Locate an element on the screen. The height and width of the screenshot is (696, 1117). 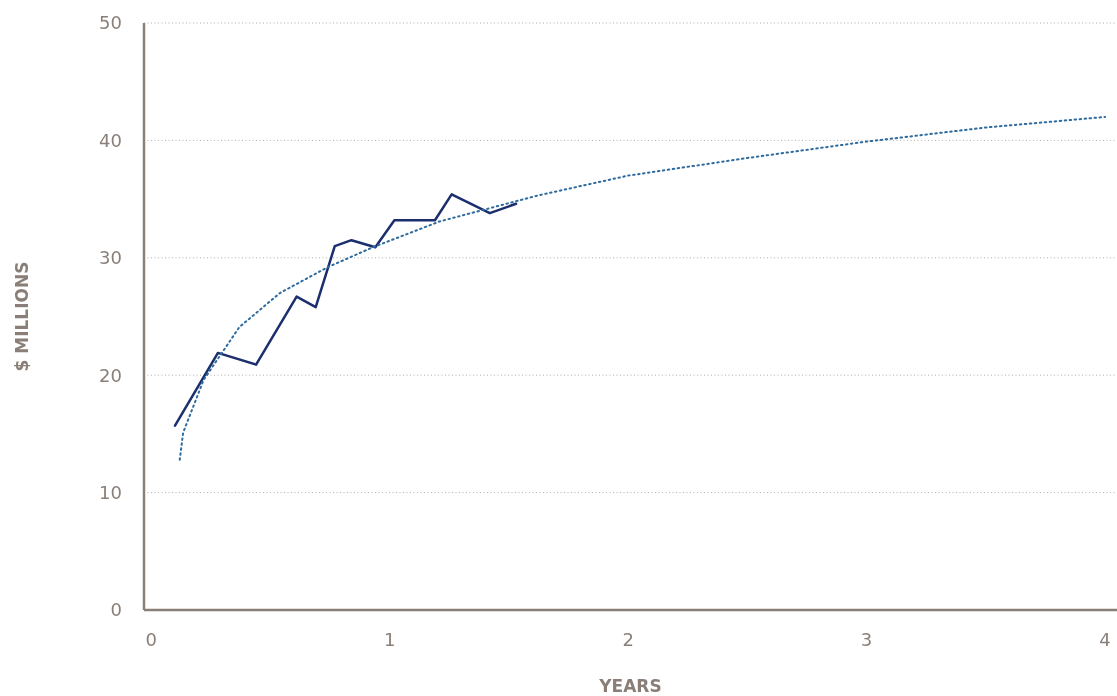
y-axis-title: $ MILLIONS is located at coordinates (22, 316).